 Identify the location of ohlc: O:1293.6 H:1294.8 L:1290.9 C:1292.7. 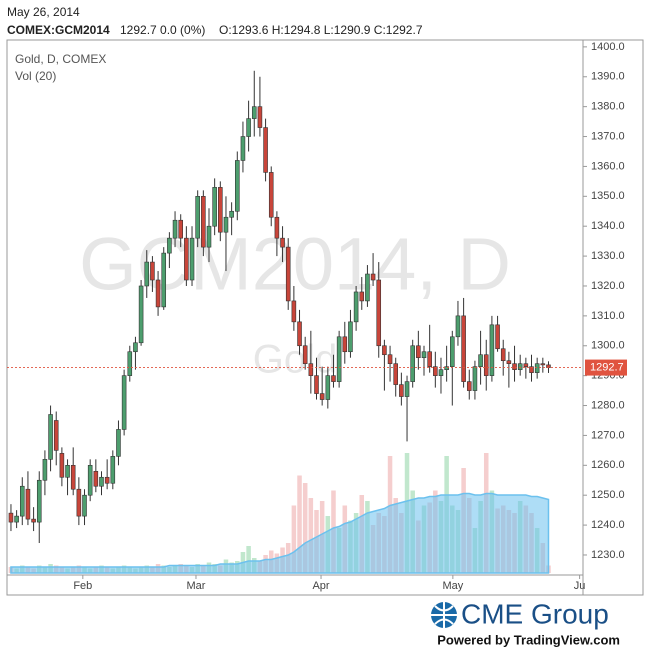
(321, 30).